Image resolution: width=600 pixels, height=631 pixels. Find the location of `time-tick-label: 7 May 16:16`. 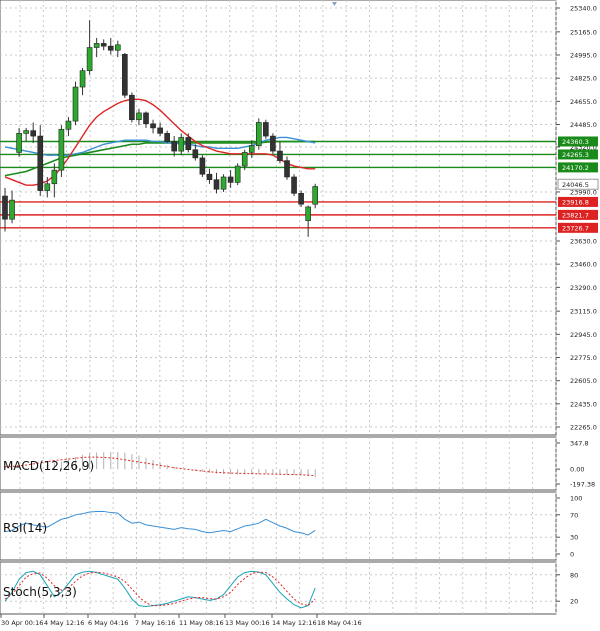

time-tick-label: 7 May 16:16 is located at coordinates (155, 623).